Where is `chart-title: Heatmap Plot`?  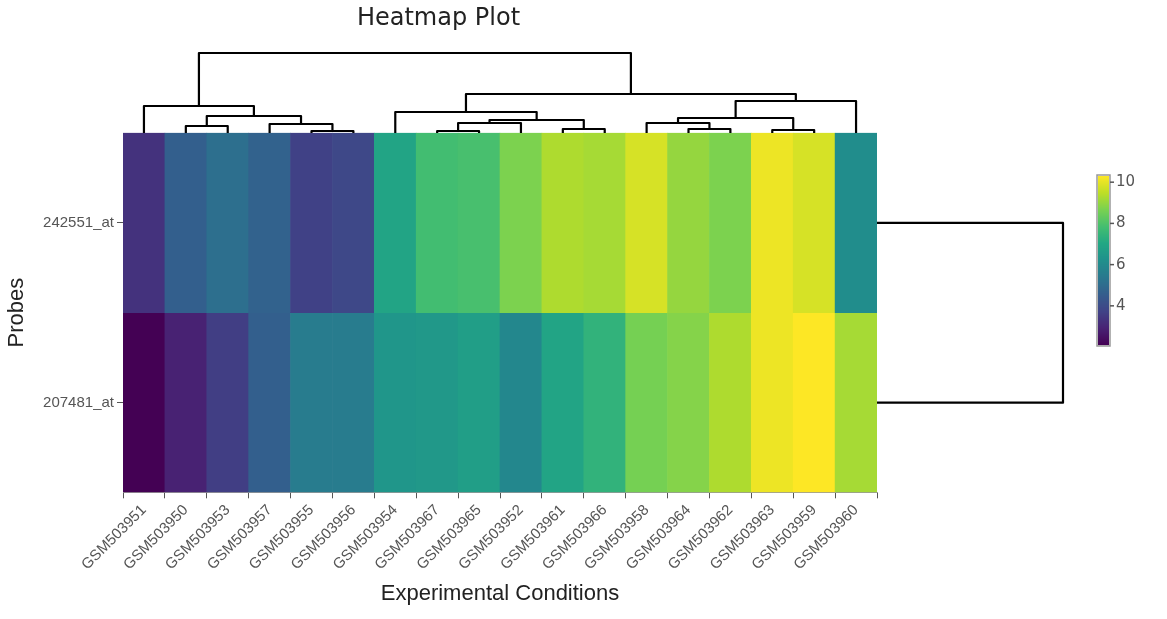
chart-title: Heatmap Plot is located at coordinates (438, 16).